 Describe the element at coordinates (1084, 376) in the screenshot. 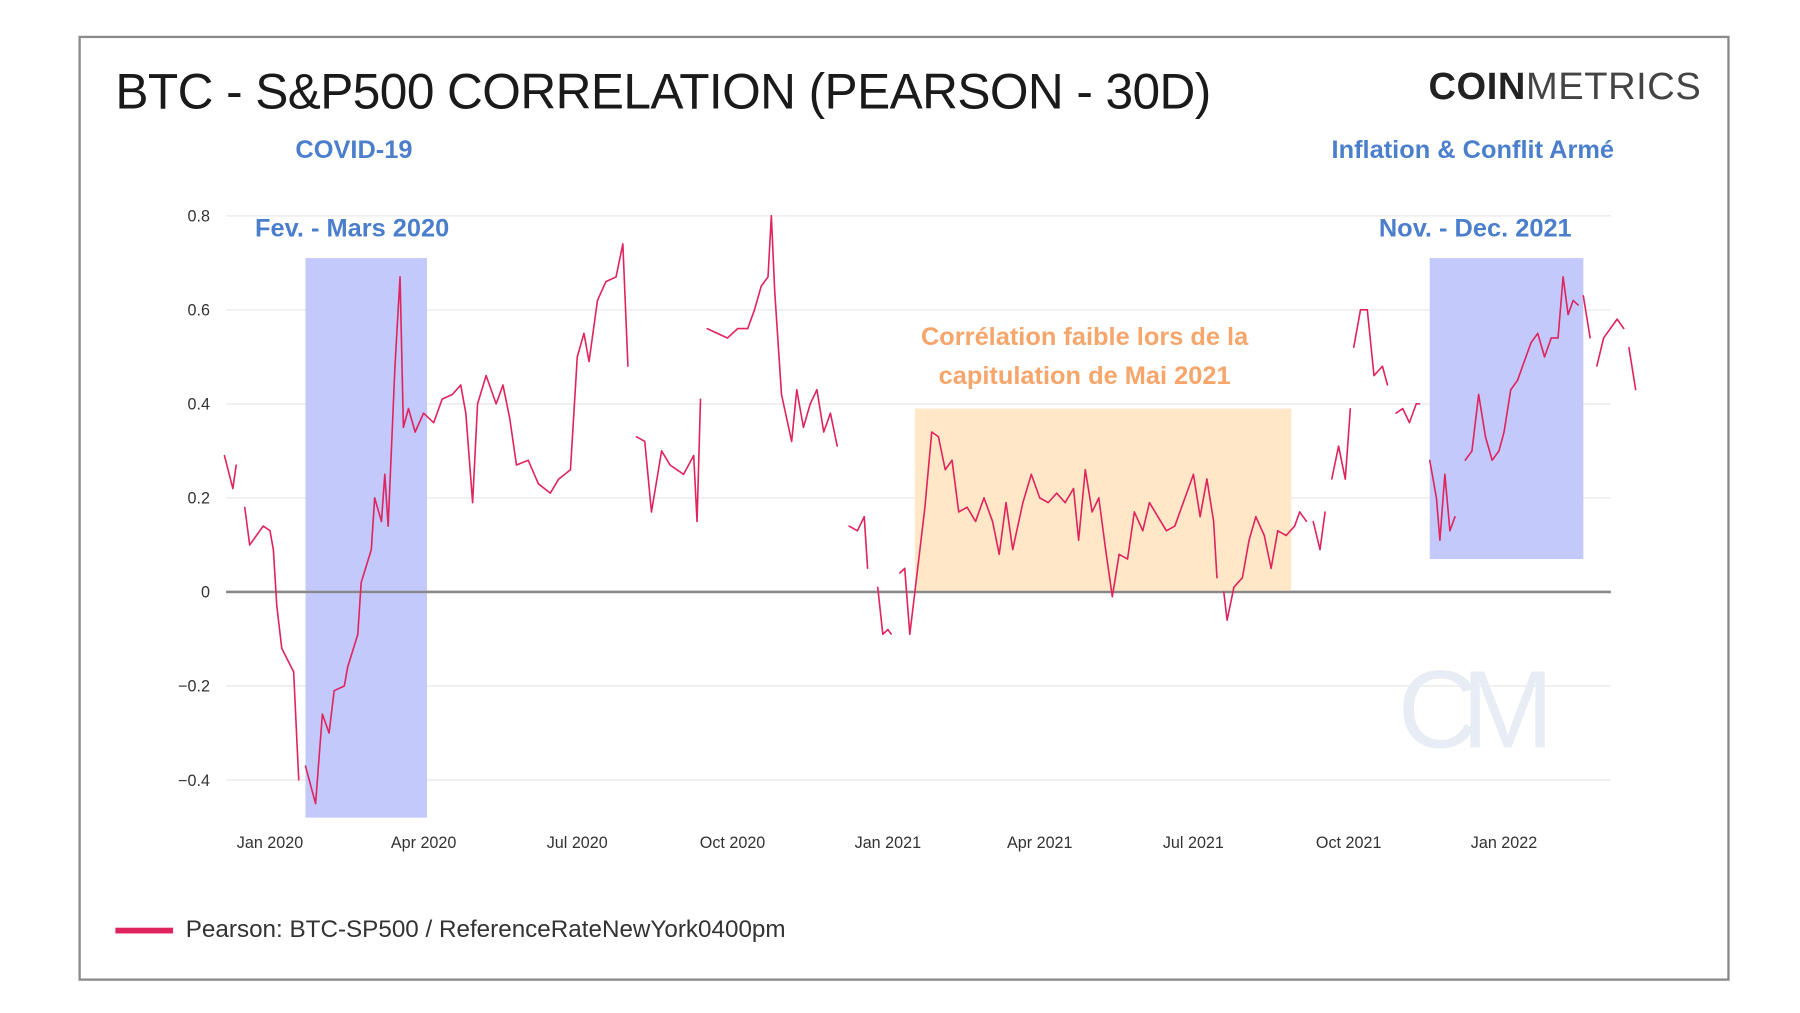

I see `annotation-weak-line2: capitulation de Mai 2021` at that location.